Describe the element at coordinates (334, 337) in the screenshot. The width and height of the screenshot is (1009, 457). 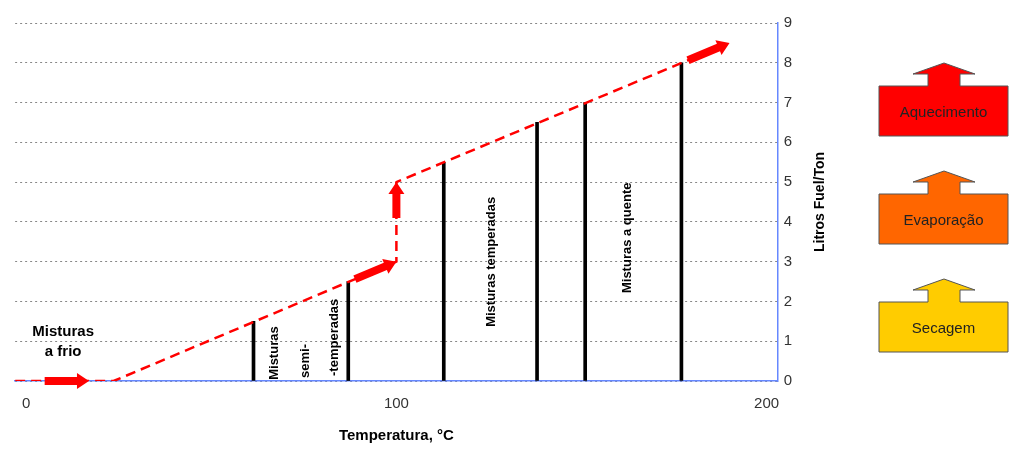
I see `annotation: -temperadas` at that location.